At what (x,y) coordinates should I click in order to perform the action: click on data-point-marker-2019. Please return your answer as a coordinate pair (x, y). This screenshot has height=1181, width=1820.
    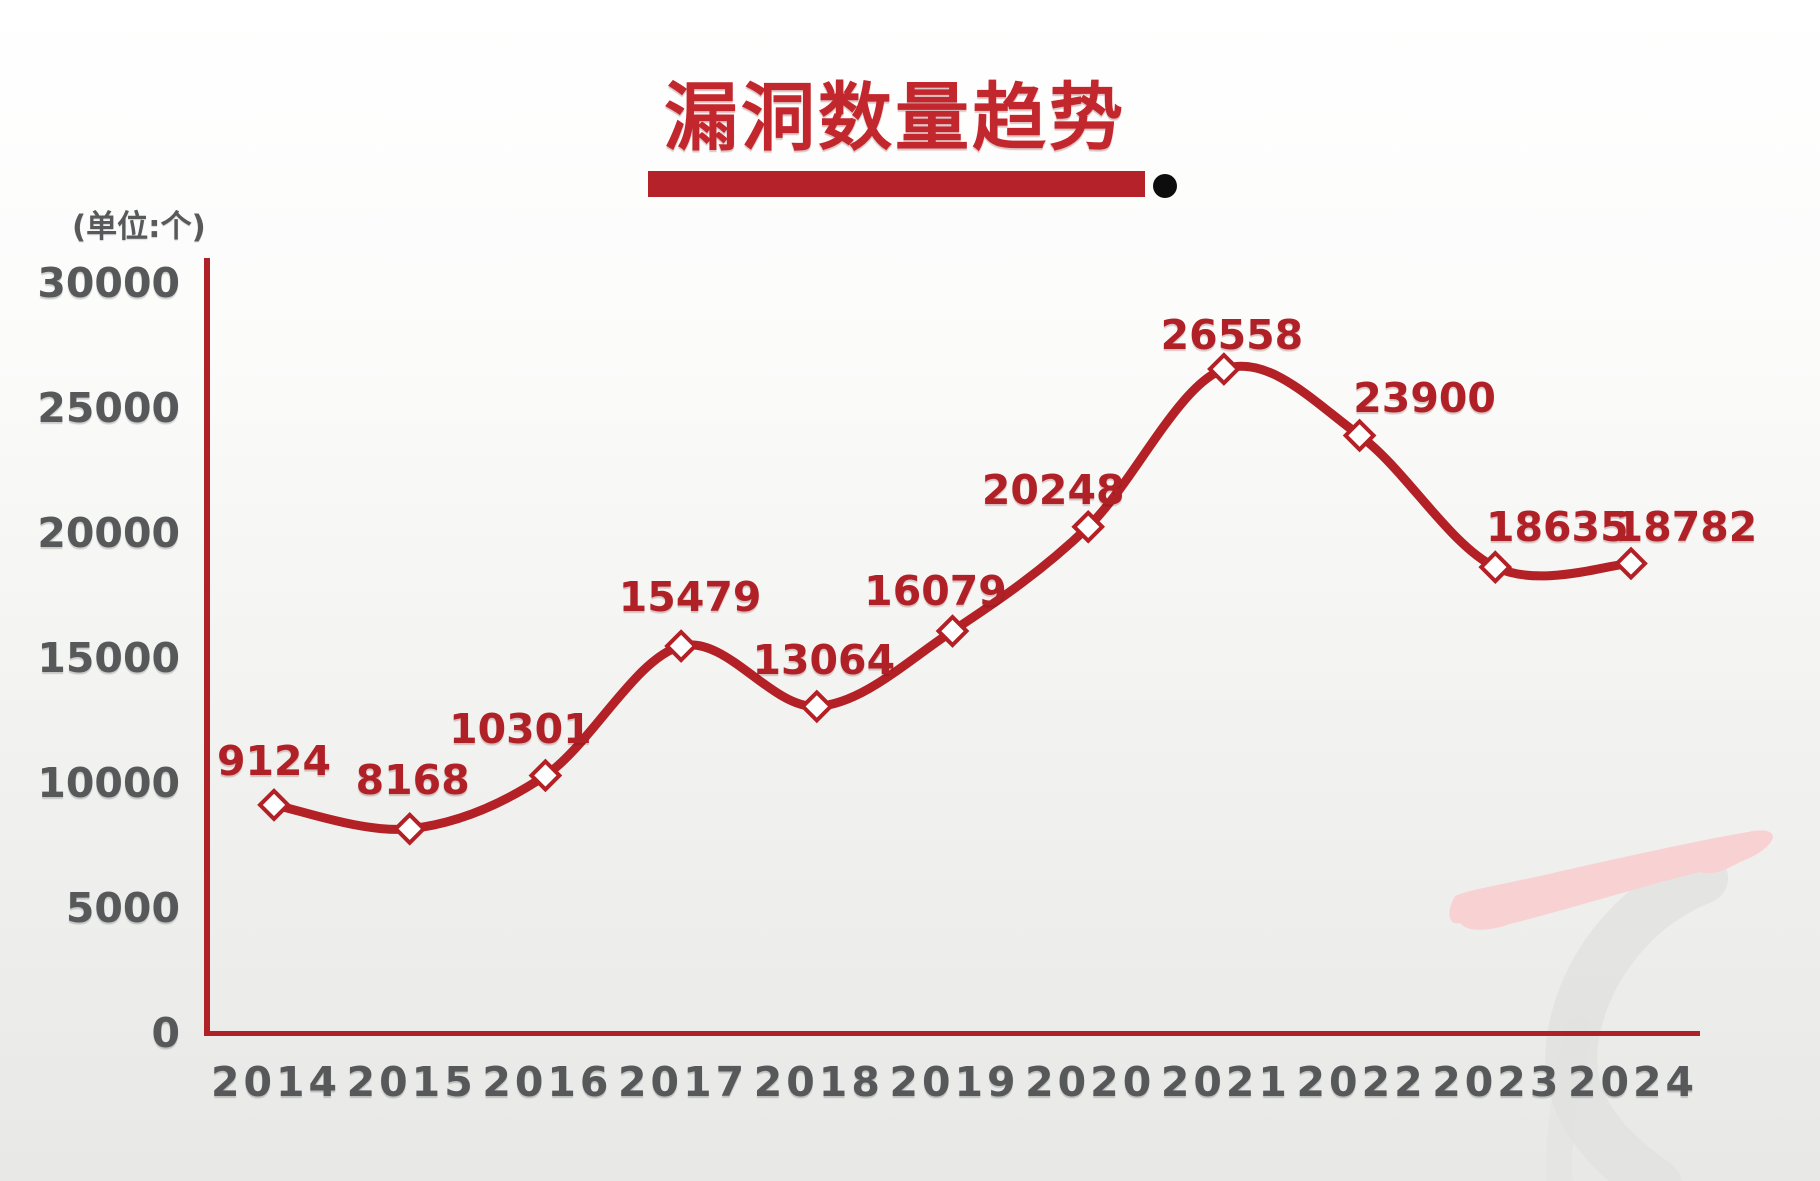
    Looking at the image, I should click on (952, 631).